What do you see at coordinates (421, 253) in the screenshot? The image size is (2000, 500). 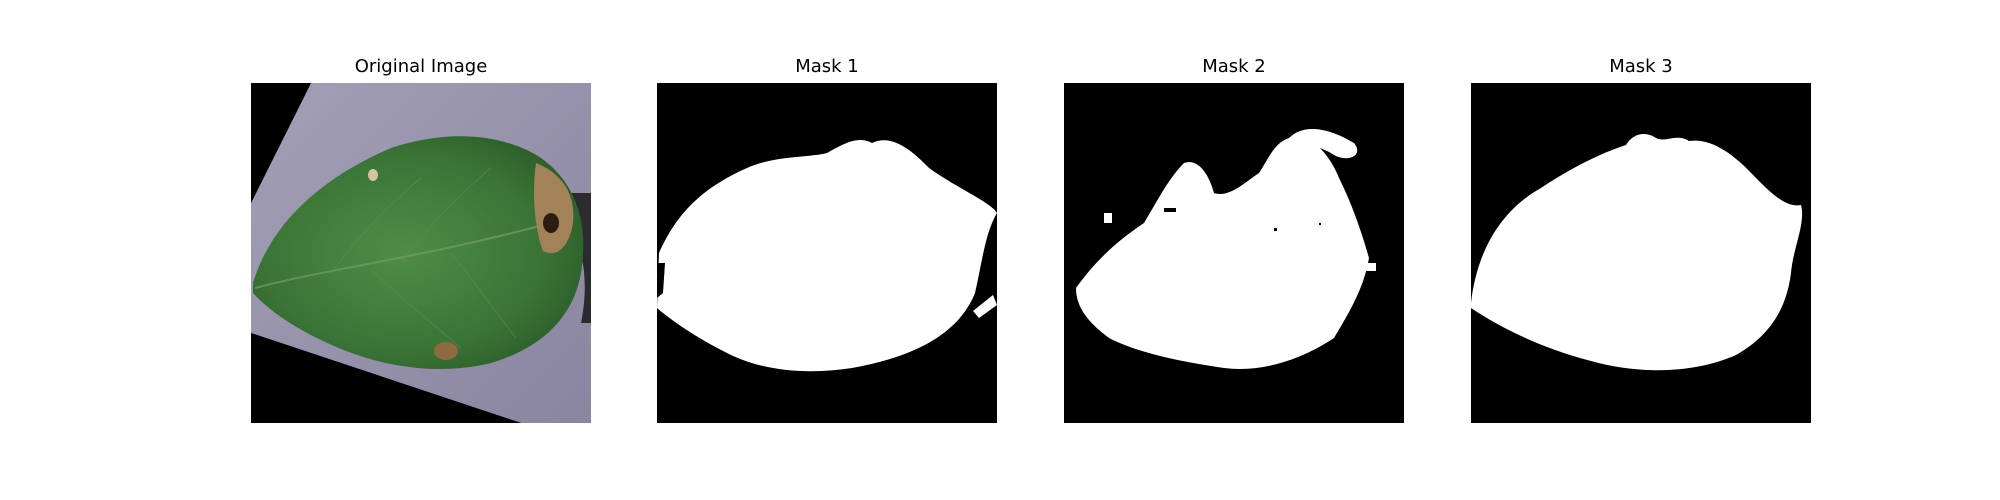 I see `original-leaf-image` at bounding box center [421, 253].